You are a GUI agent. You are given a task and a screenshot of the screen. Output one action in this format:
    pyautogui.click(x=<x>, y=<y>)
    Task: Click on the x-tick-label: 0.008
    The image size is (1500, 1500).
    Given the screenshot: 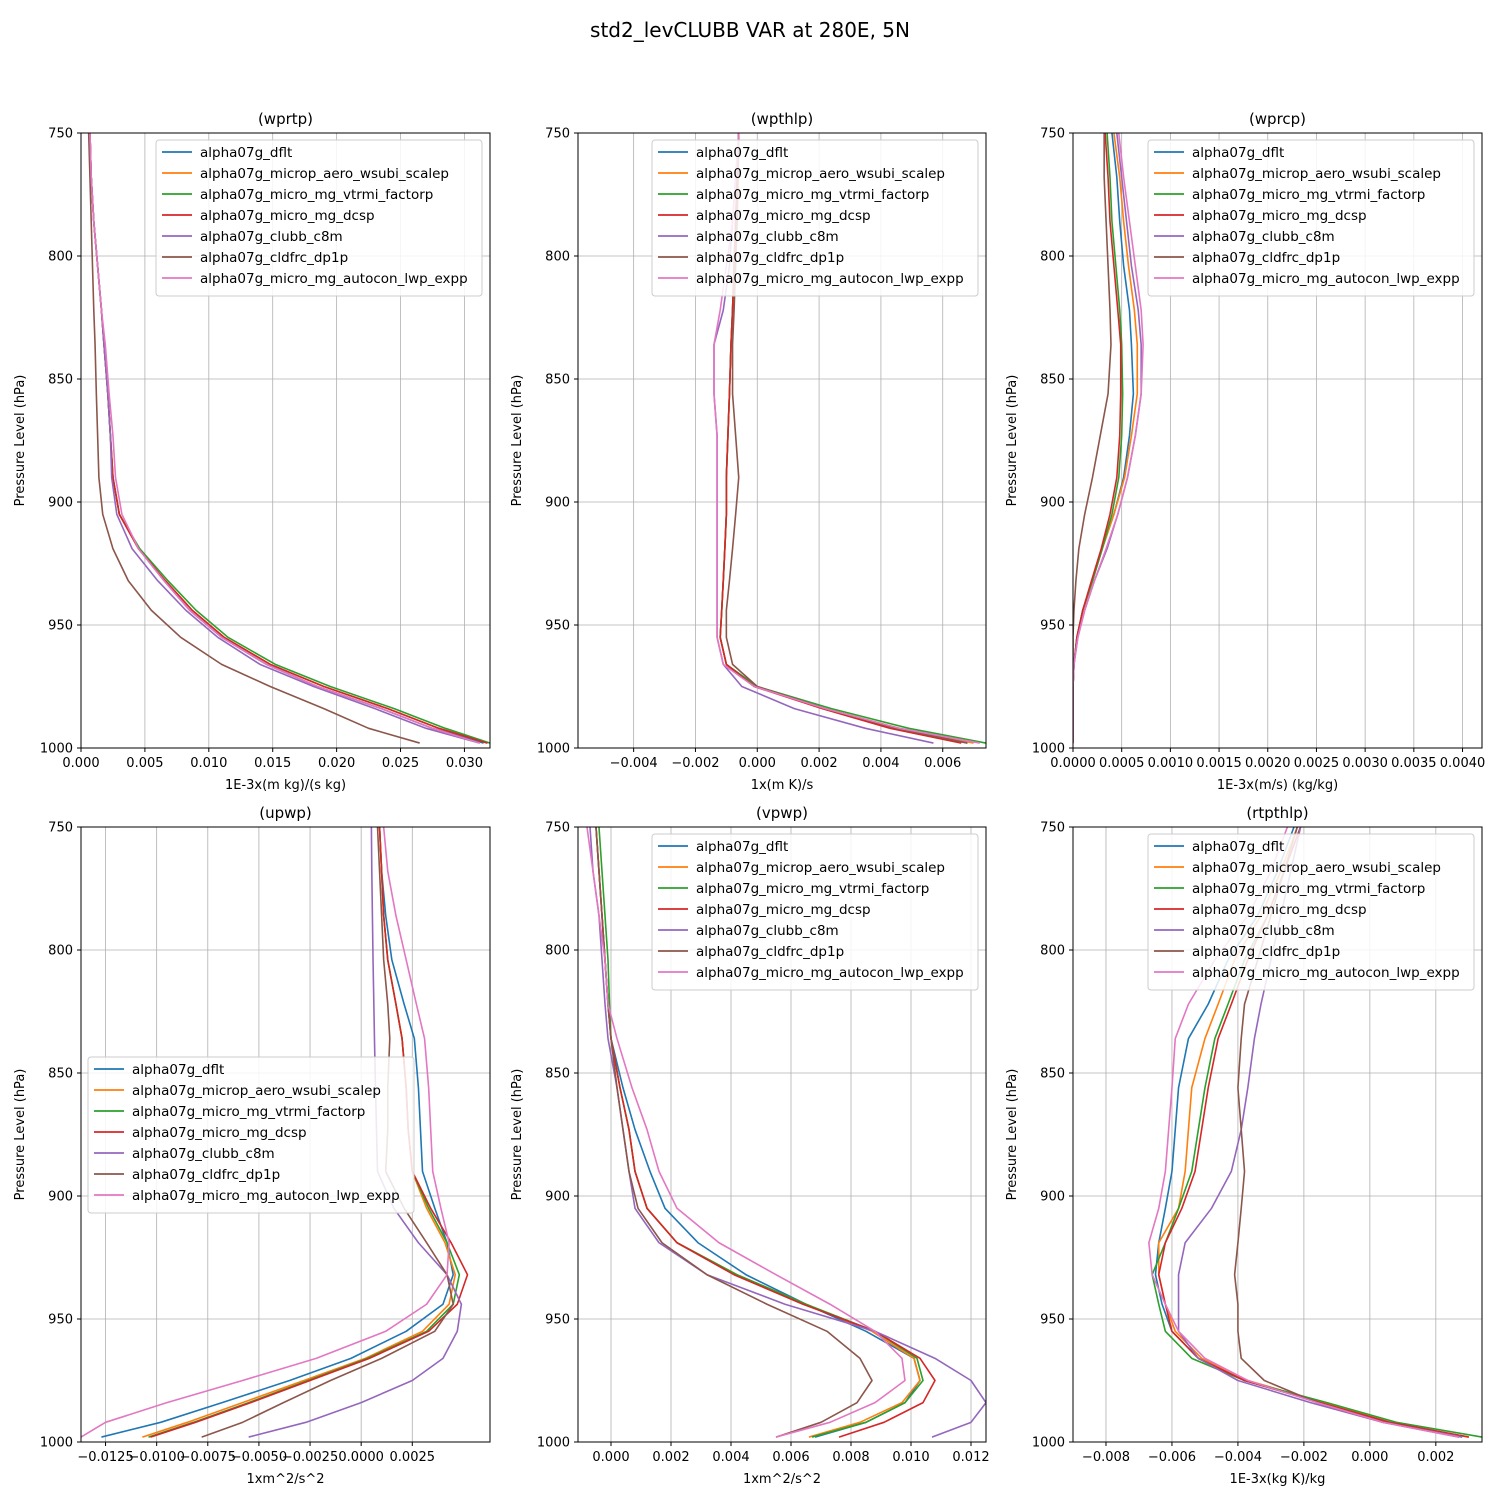 What is the action you would take?
    pyautogui.click(x=850, y=1457)
    